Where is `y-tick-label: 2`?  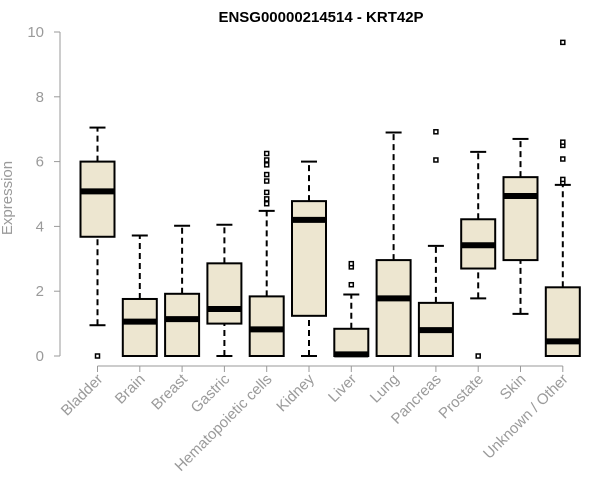 y-tick-label: 2 is located at coordinates (40, 291).